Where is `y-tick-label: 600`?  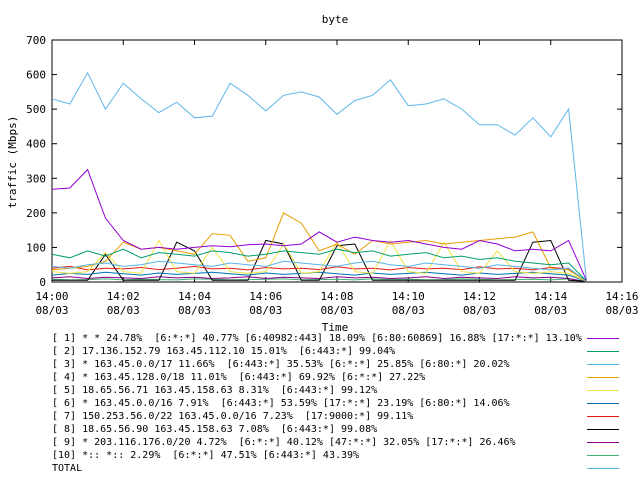 y-tick-label: 600 is located at coordinates (36, 75).